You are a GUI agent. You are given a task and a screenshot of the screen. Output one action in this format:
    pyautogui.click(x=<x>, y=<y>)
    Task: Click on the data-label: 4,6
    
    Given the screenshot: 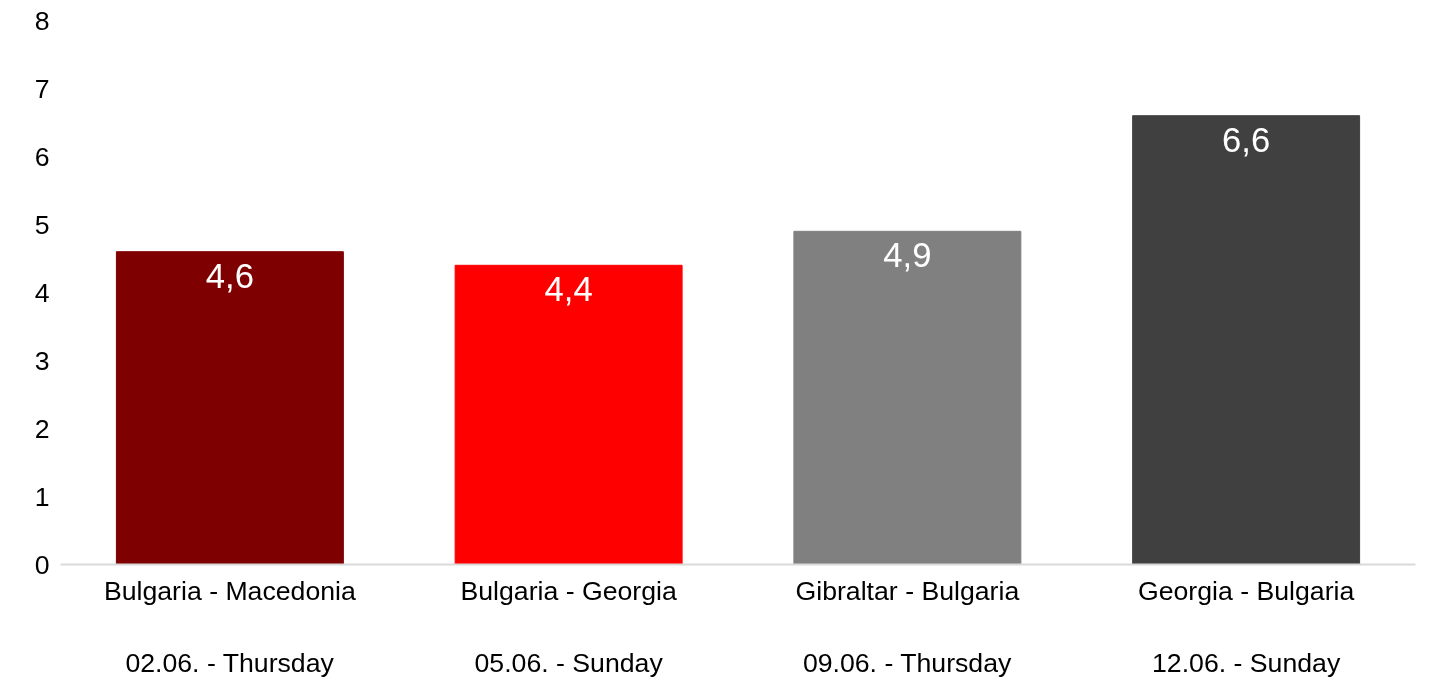 What is the action you would take?
    pyautogui.click(x=229, y=275)
    